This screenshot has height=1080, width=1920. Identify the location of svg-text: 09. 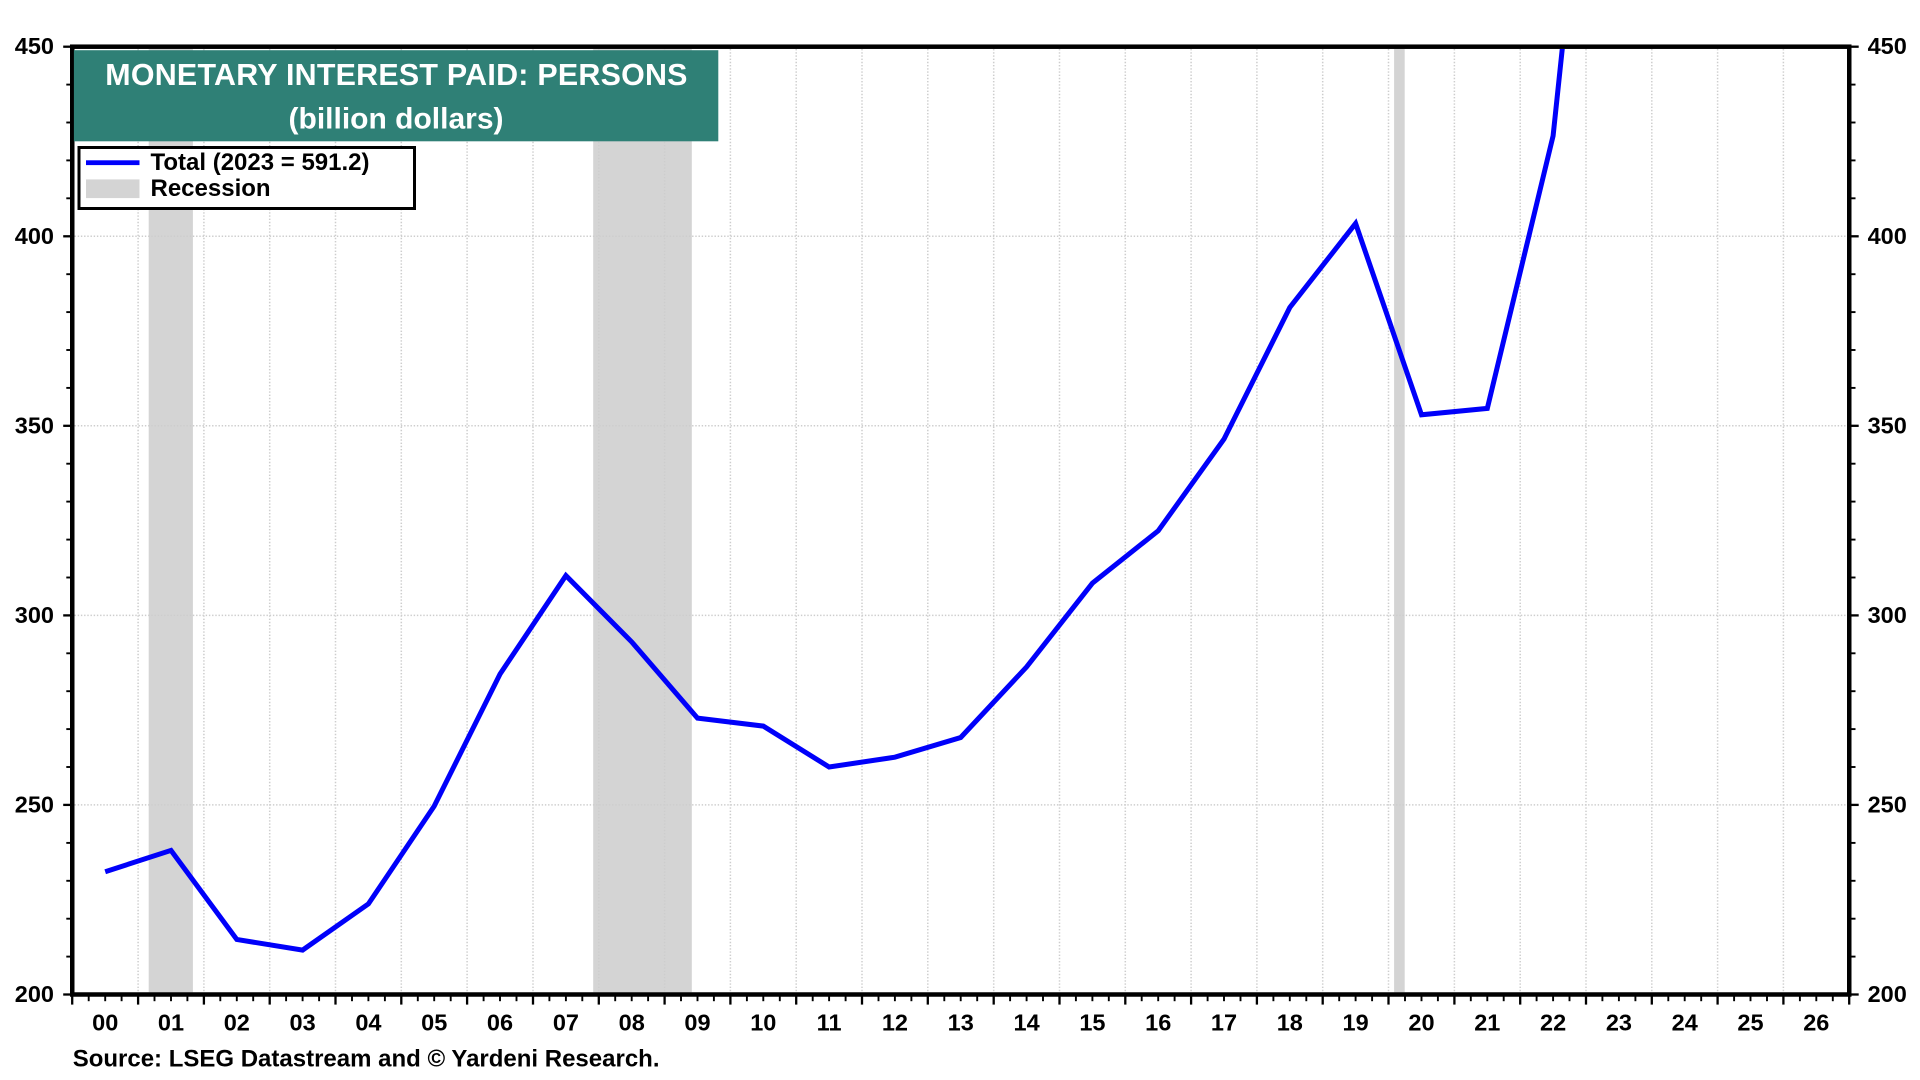
(697, 1023).